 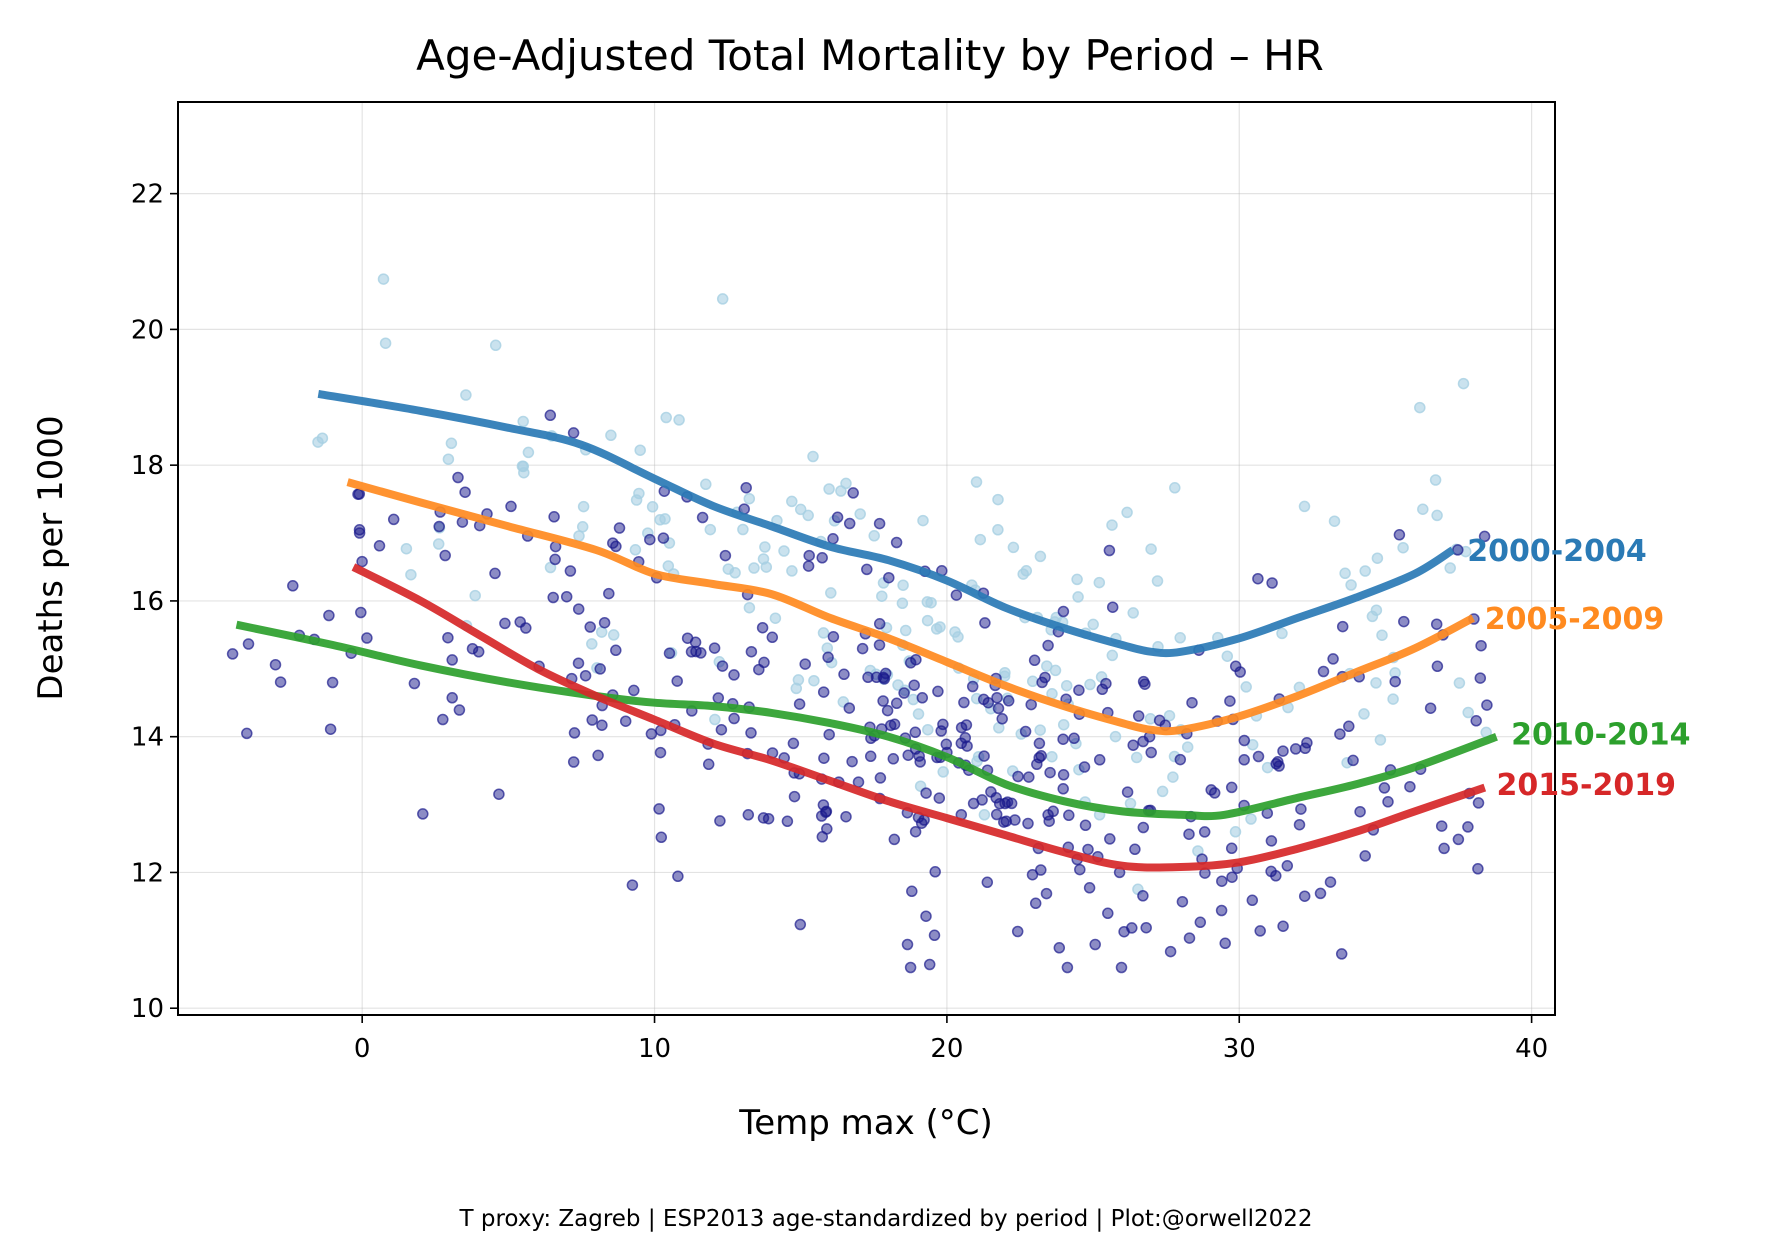 I want to click on y-tick-label: 20, so click(x=147, y=330).